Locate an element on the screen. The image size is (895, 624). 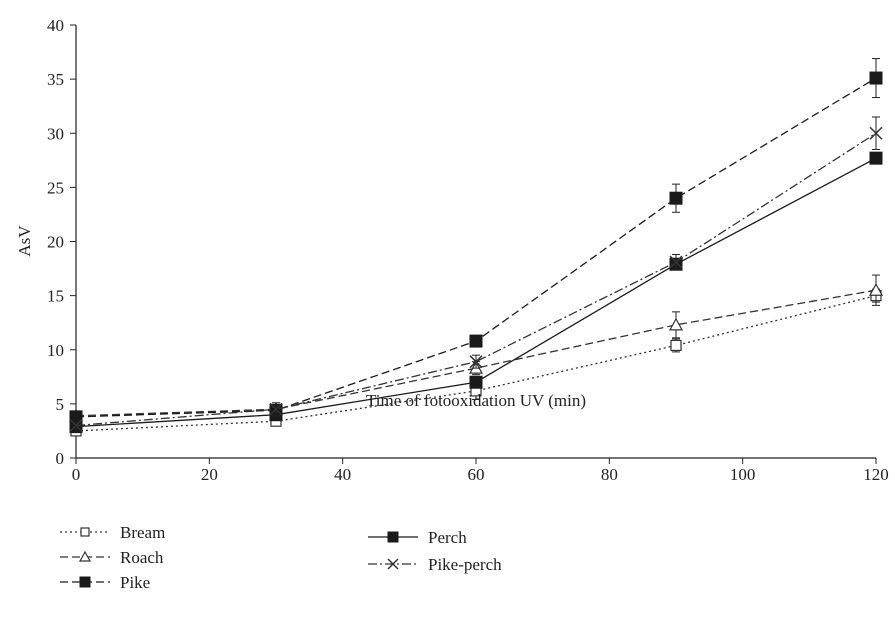
y-tick-label: 10 is located at coordinates (55, 350).